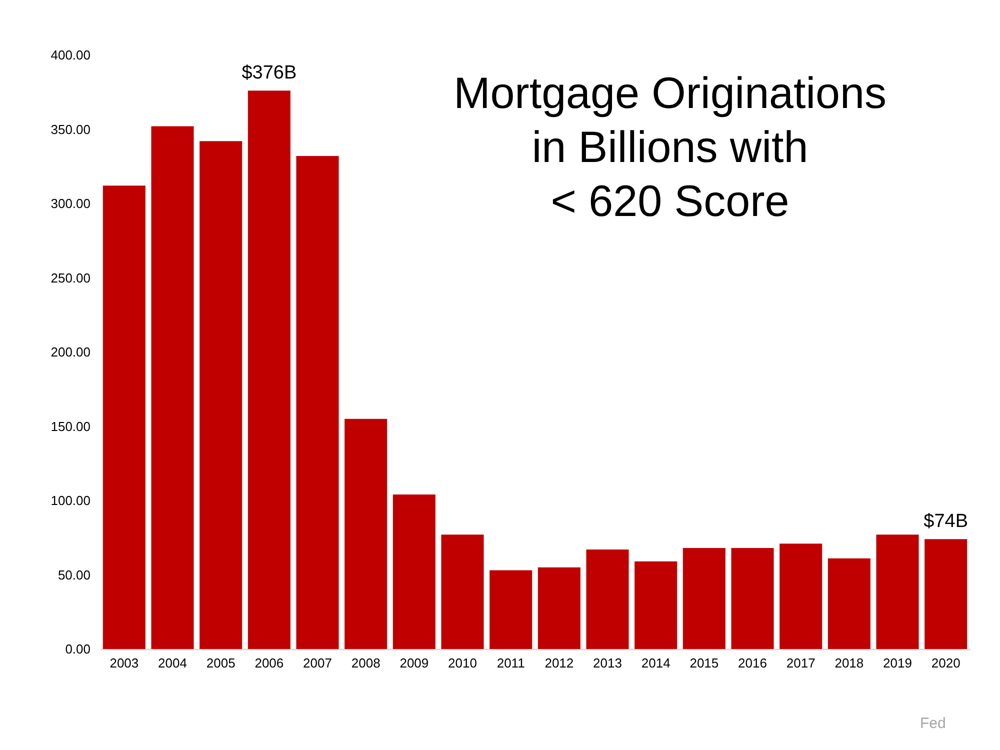 The width and height of the screenshot is (1000, 750). What do you see at coordinates (559, 663) in the screenshot?
I see `x-tick-label: 2012` at bounding box center [559, 663].